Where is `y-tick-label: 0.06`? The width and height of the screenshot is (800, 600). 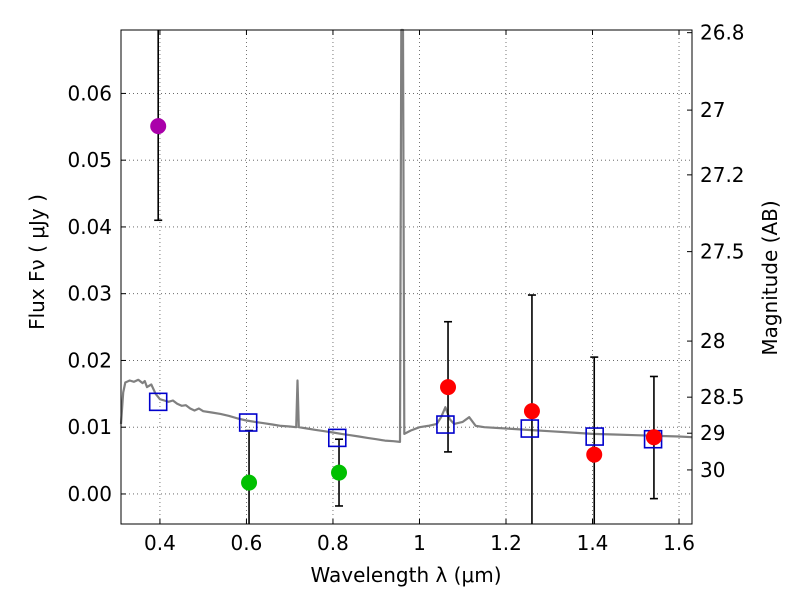
y-tick-label: 0.06 is located at coordinates (89, 93).